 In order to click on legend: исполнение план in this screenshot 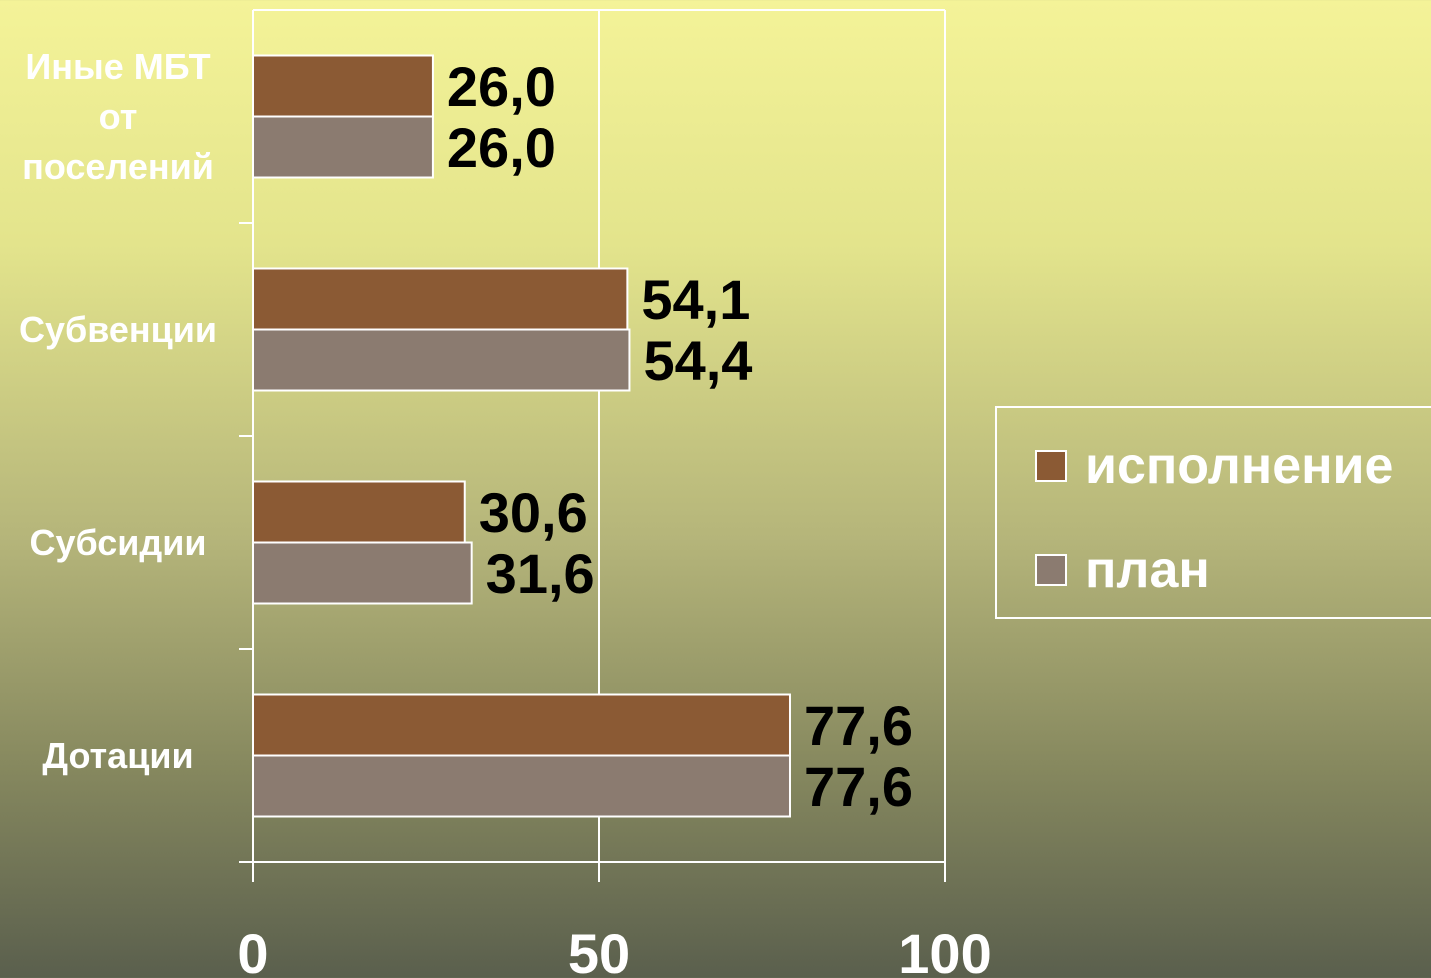, I will do `click(1213, 512)`.